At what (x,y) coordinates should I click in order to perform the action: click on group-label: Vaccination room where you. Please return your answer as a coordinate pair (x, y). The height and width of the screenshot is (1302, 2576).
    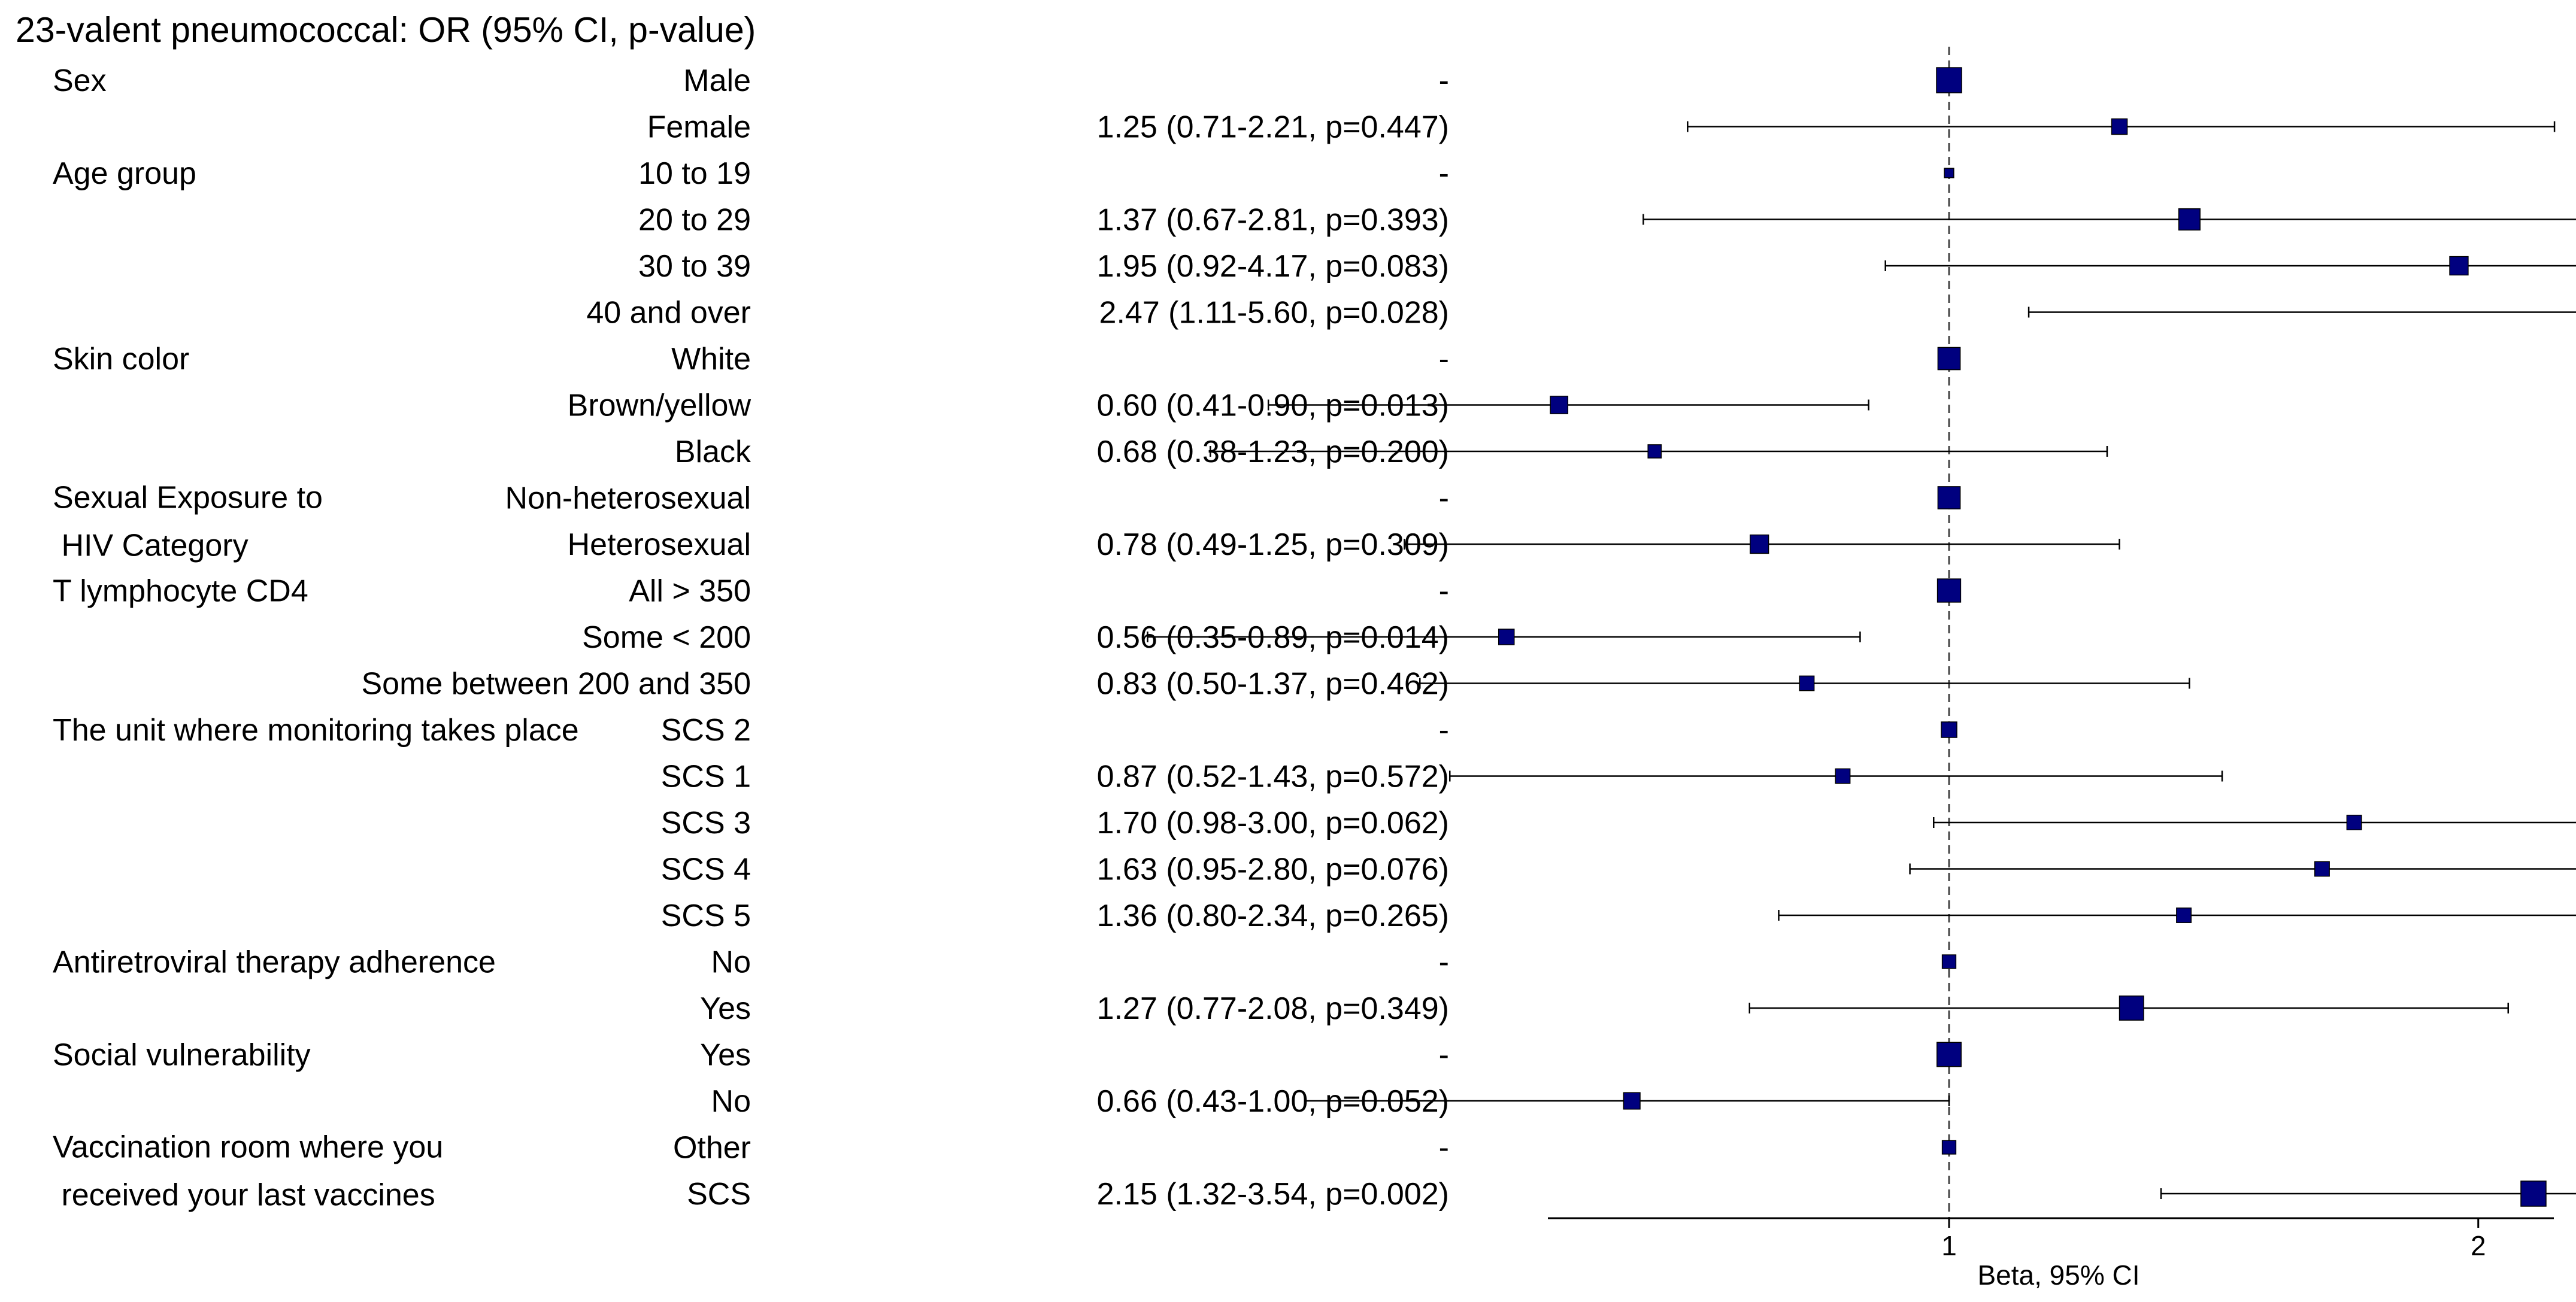
    Looking at the image, I should click on (248, 1147).